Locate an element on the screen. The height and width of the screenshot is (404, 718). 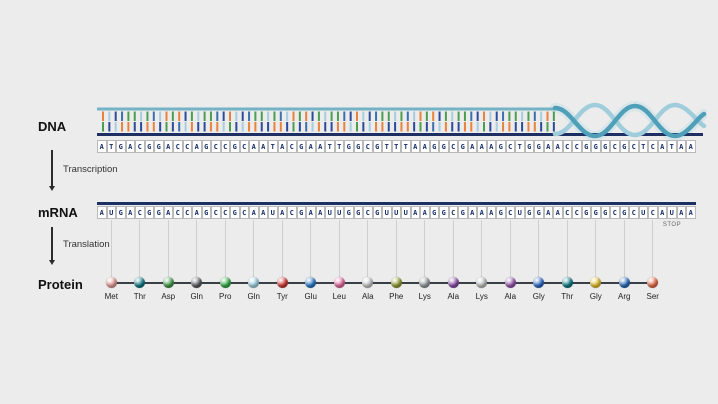
amino-acid-label: Met is located at coordinates (111, 296).